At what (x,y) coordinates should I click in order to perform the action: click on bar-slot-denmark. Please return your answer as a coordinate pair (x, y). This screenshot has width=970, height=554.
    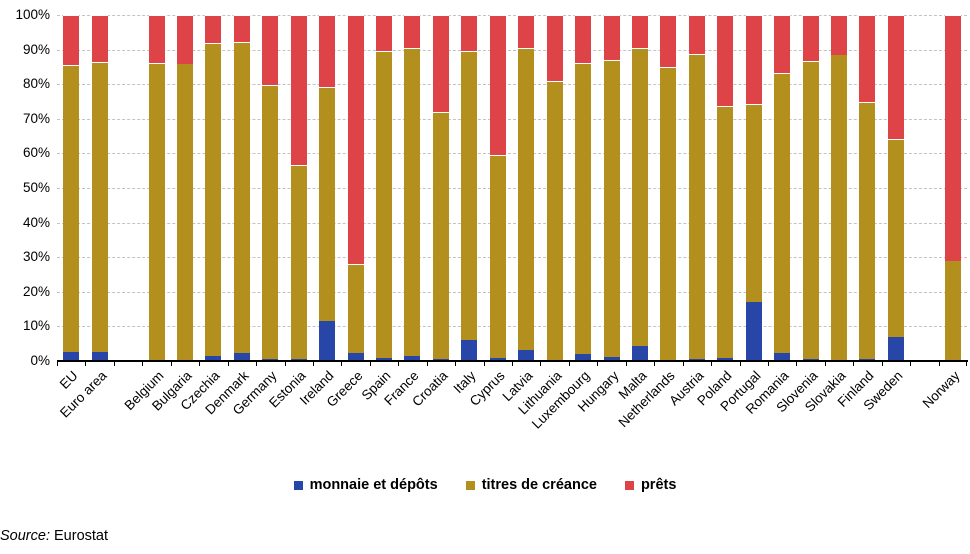
    Looking at the image, I should click on (242, 188).